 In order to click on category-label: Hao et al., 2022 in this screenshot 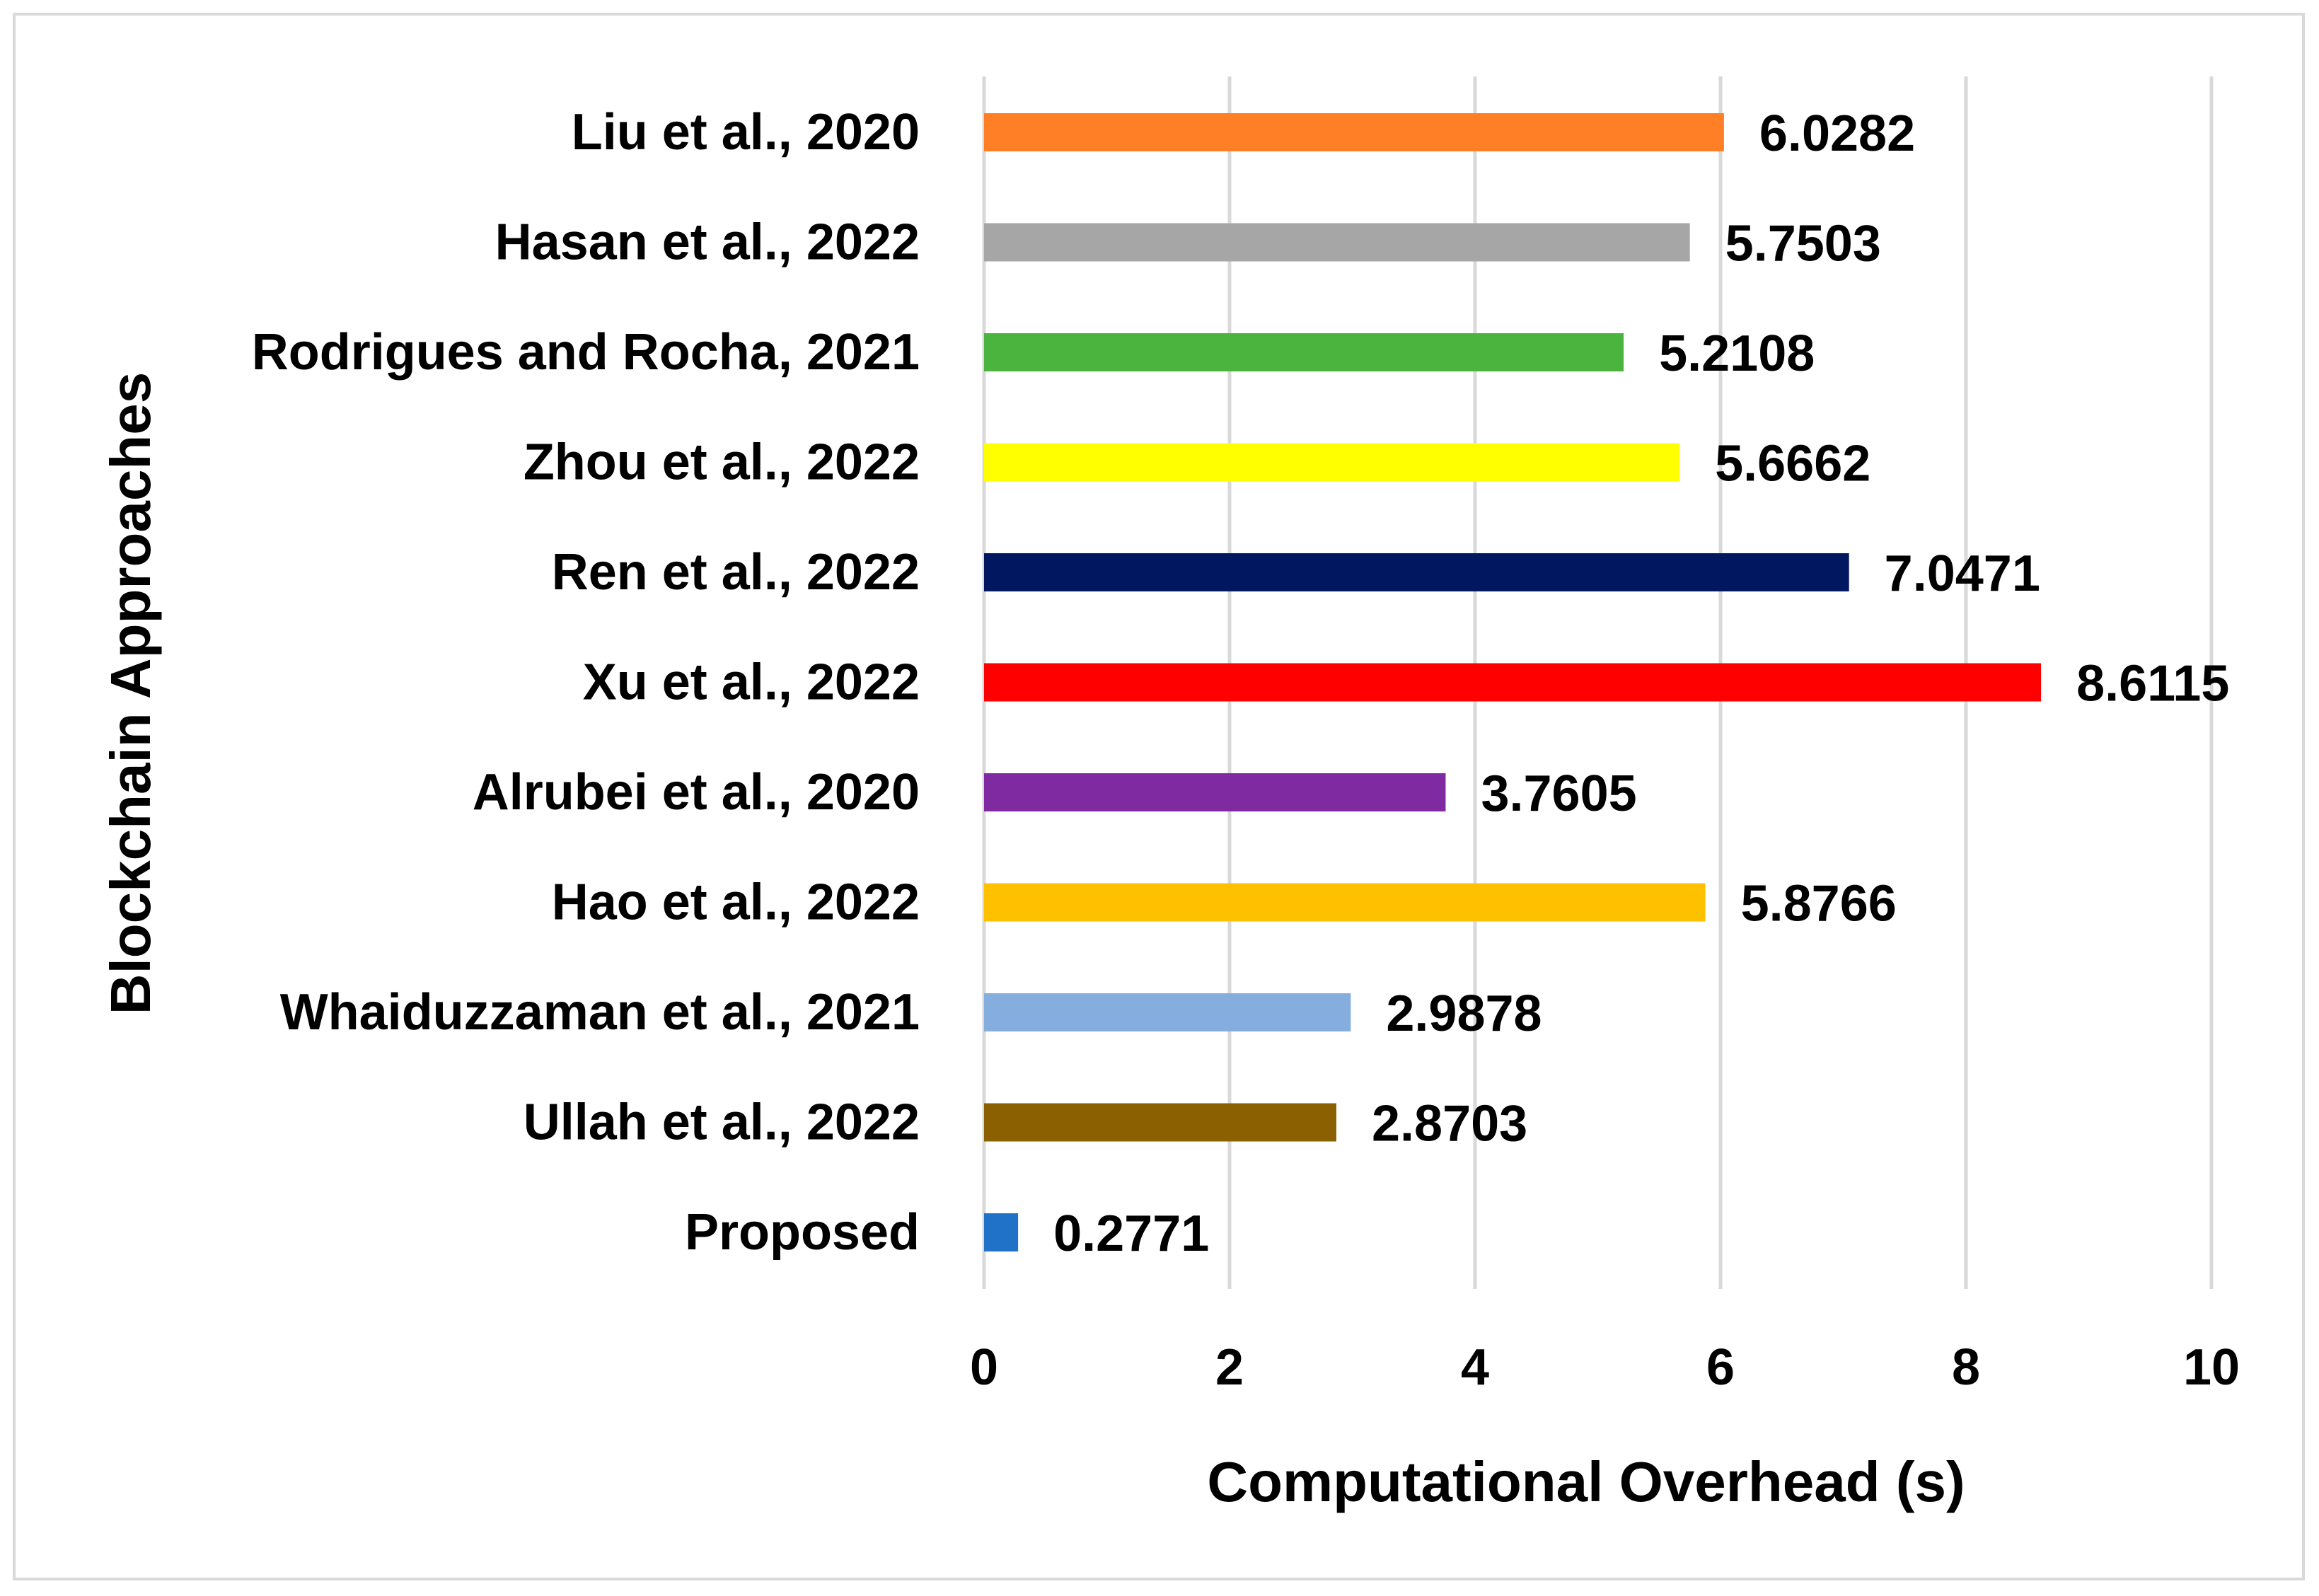, I will do `click(736, 902)`.